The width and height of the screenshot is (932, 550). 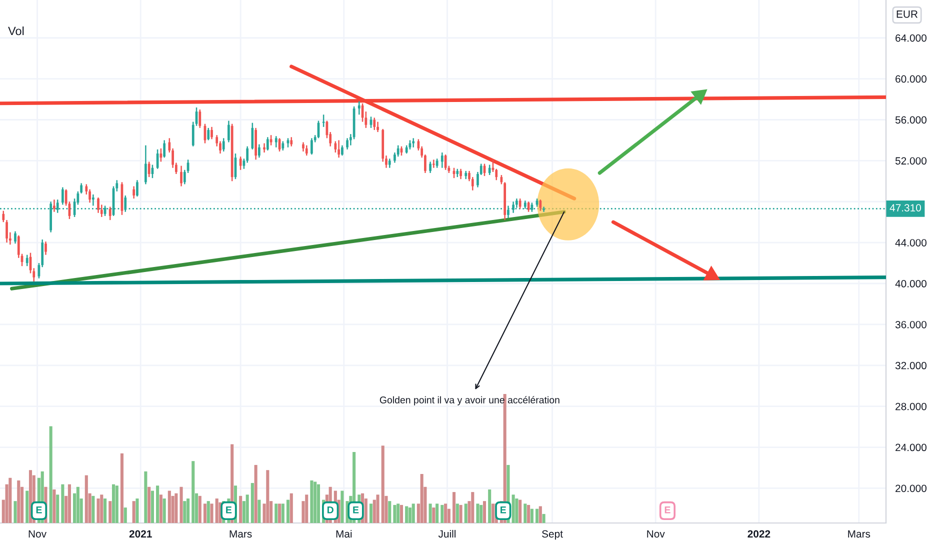 What do you see at coordinates (911, 406) in the screenshot?
I see `y-tick-label: 28.000` at bounding box center [911, 406].